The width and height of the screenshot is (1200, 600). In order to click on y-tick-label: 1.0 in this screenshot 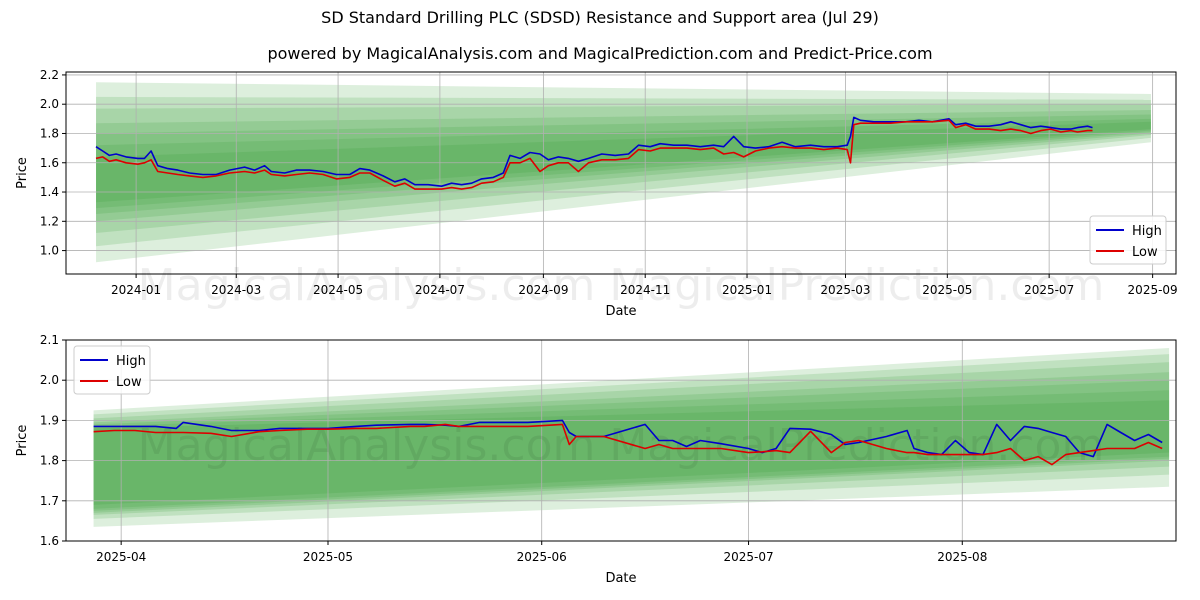, I will do `click(49, 251)`.